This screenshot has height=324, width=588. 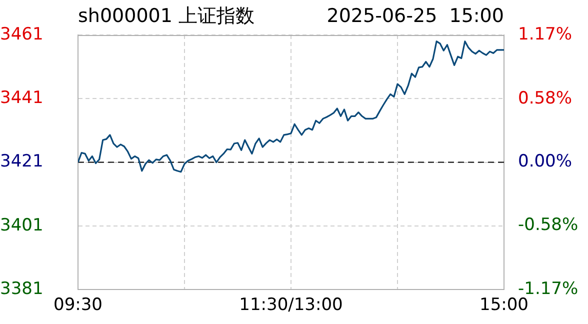 I want to click on chart-subtitle: 2025-06-25 15:00, so click(x=415, y=15).